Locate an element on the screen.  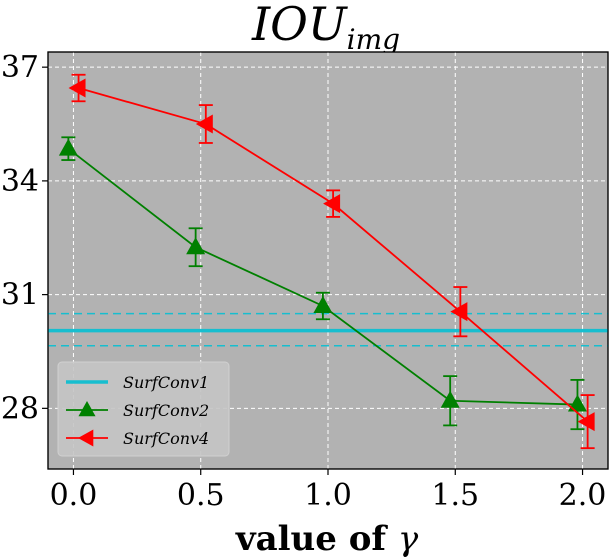
chart-title: IOUimg is located at coordinates (325, 28).